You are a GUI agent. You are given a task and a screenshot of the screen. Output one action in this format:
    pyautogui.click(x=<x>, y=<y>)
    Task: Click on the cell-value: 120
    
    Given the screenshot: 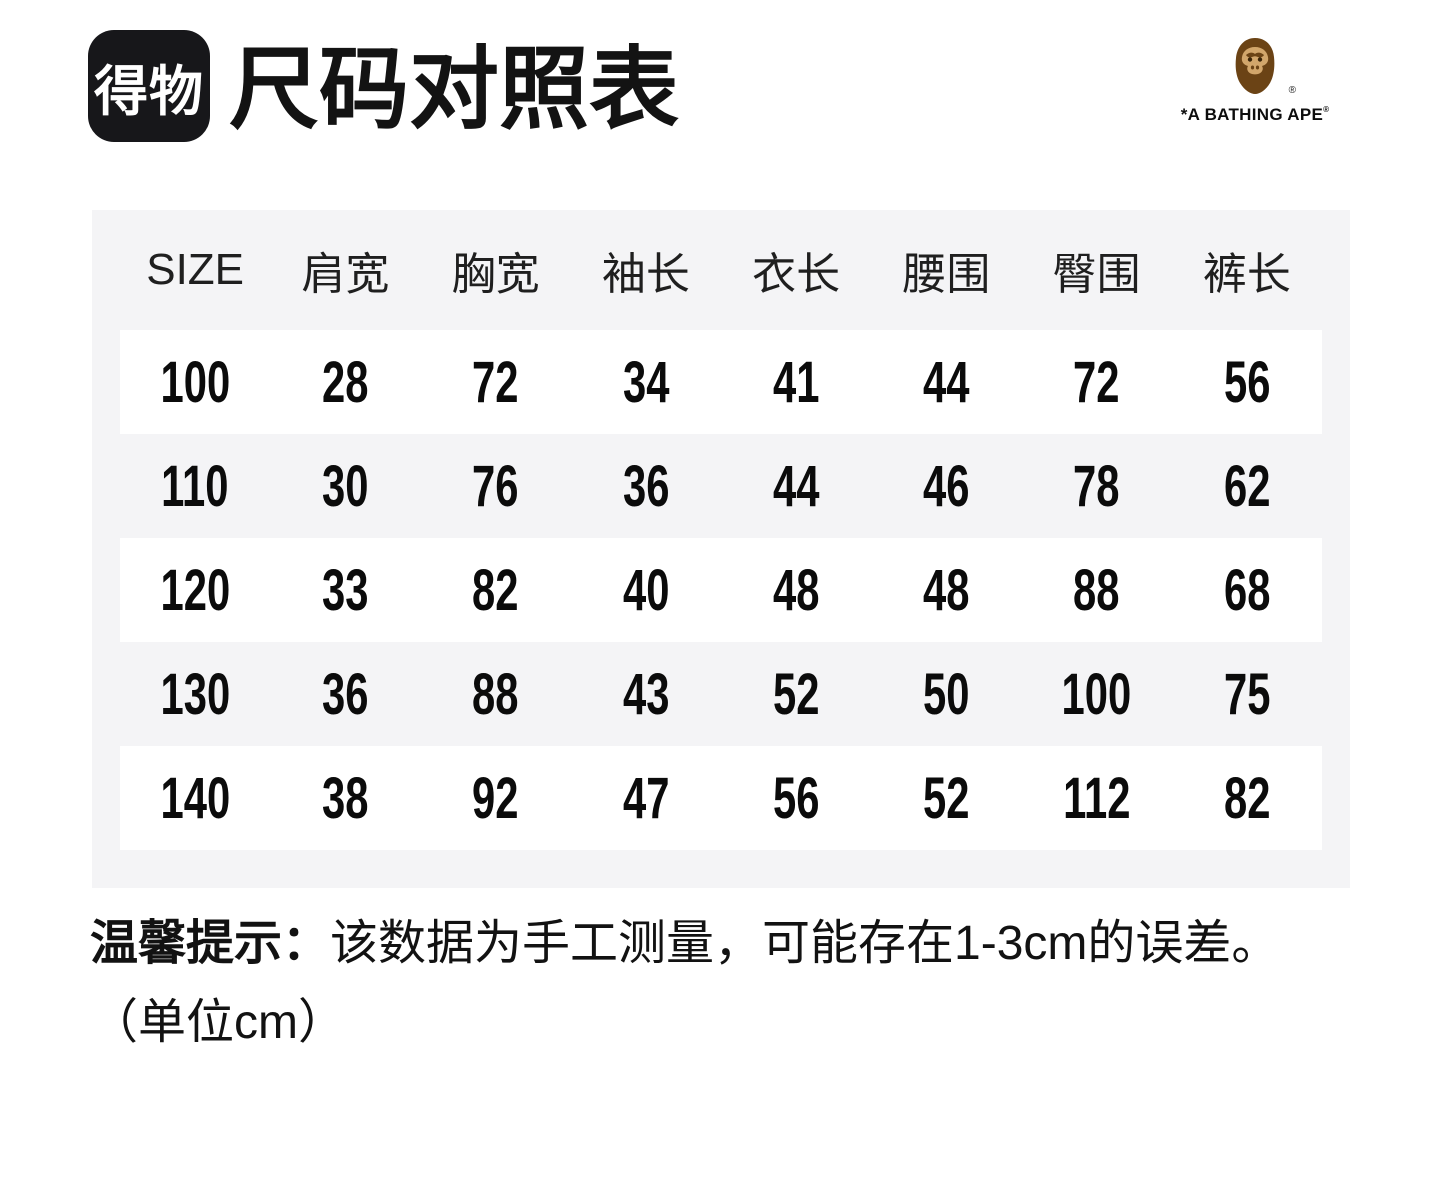 What is the action you would take?
    pyautogui.click(x=195, y=590)
    